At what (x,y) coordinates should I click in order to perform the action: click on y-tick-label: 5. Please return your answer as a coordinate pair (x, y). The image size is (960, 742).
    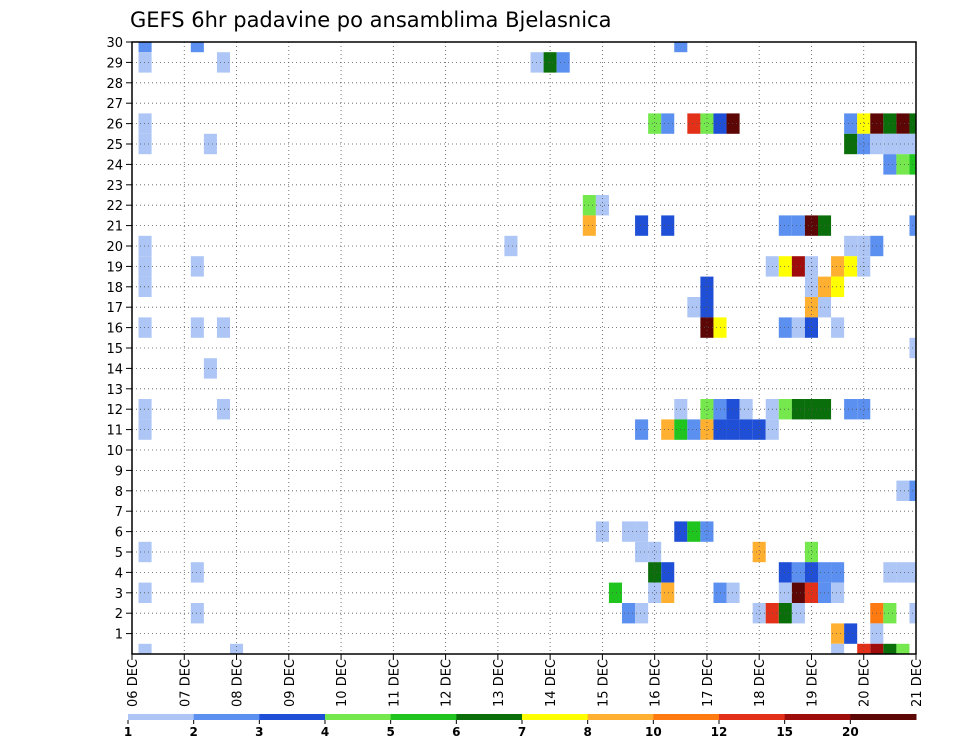
    Looking at the image, I should click on (119, 553).